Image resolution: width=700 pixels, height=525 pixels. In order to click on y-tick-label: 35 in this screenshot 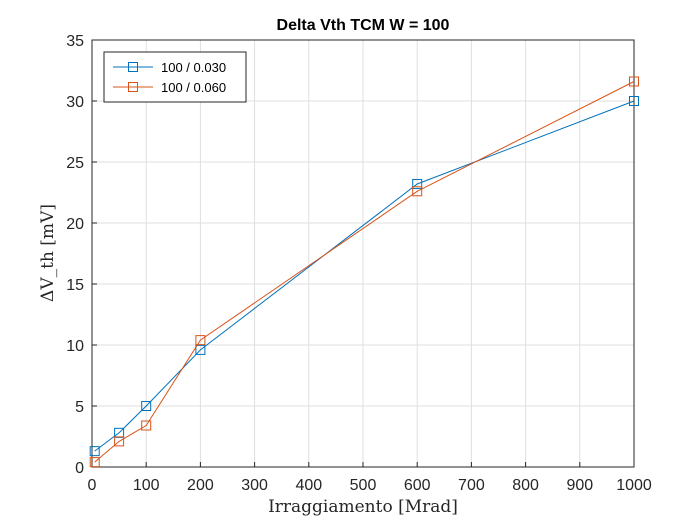, I will do `click(75, 41)`.